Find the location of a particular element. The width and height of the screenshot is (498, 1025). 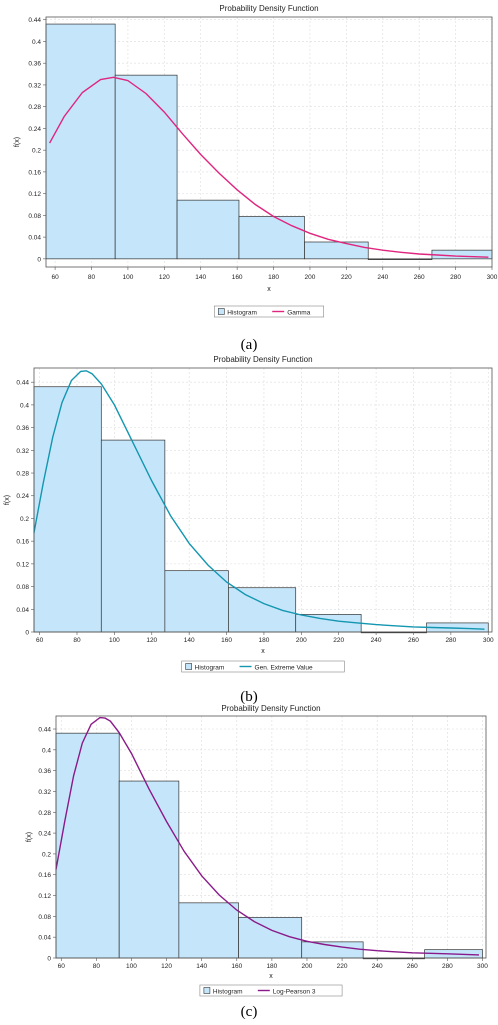

x-tick-label: 280 is located at coordinates (450, 640).